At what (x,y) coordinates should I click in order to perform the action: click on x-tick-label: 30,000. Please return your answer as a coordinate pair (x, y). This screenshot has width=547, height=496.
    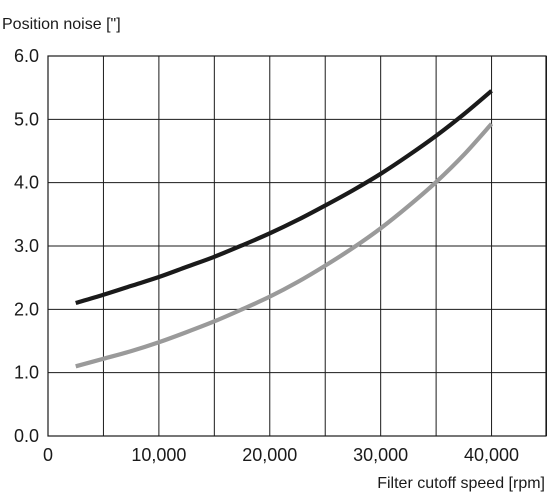
    Looking at the image, I should click on (380, 455).